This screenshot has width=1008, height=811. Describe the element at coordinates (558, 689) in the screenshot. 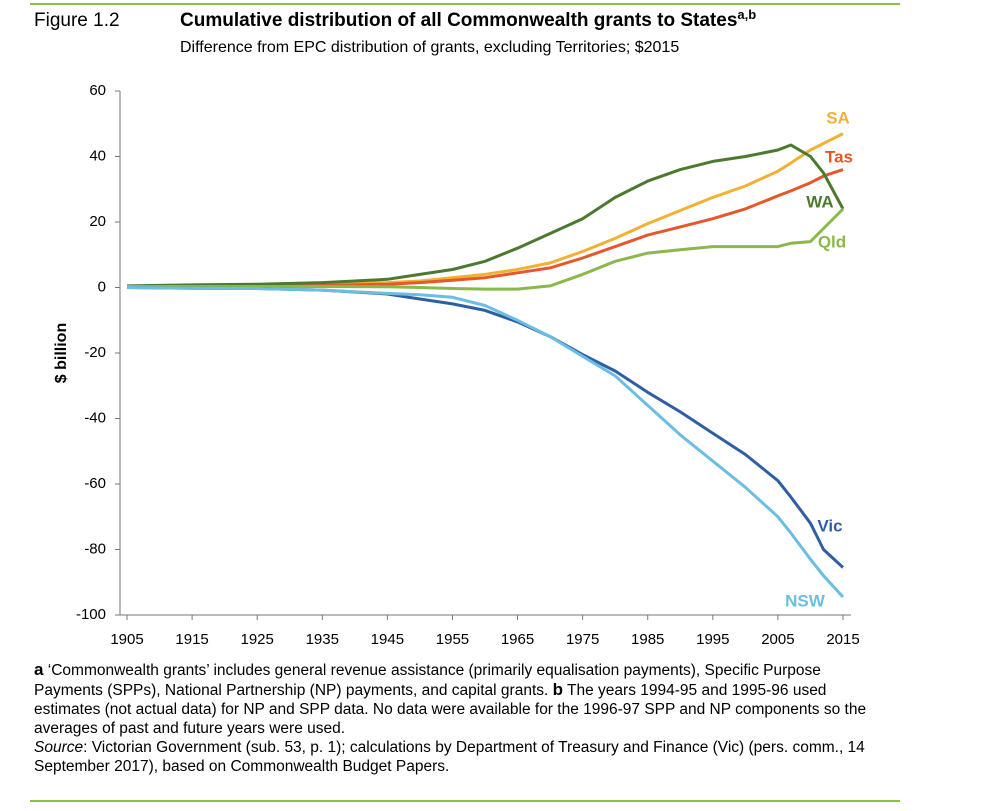

I see `note-b-marker: b` at that location.